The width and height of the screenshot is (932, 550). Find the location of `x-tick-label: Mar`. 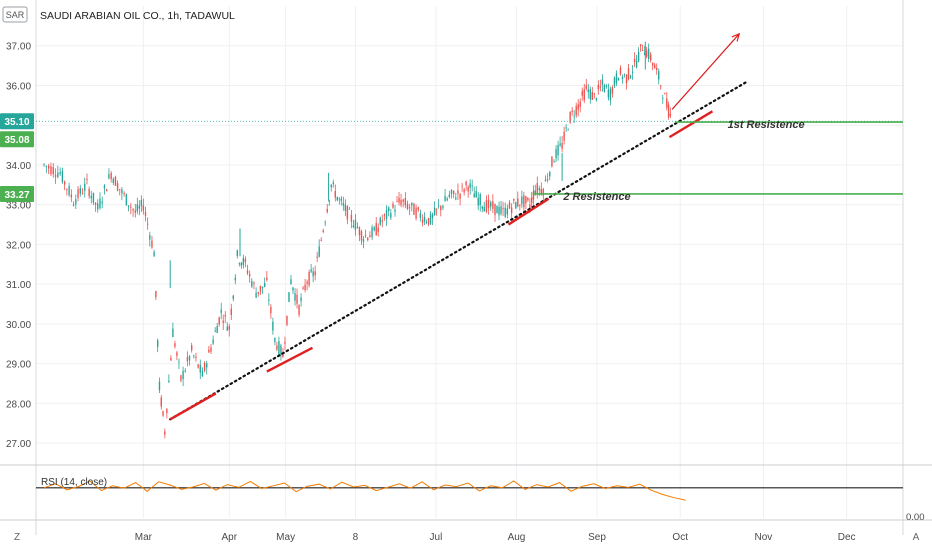

x-tick-label: Mar is located at coordinates (144, 537).